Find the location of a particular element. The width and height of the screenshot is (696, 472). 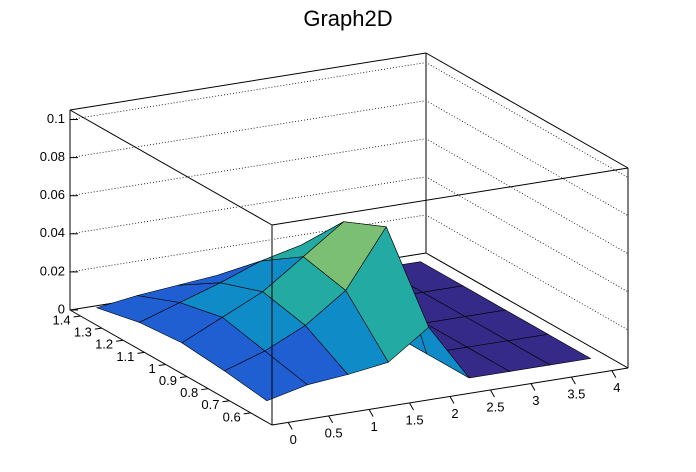

z-tick-label: 0.08 is located at coordinates (52, 156).